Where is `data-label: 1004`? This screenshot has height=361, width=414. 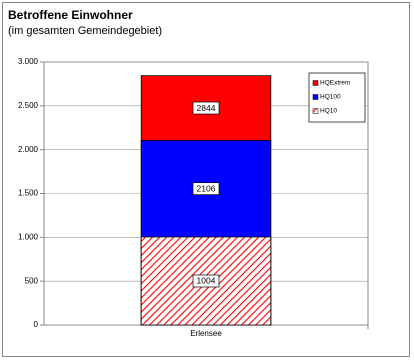
data-label: 1004 is located at coordinates (206, 281).